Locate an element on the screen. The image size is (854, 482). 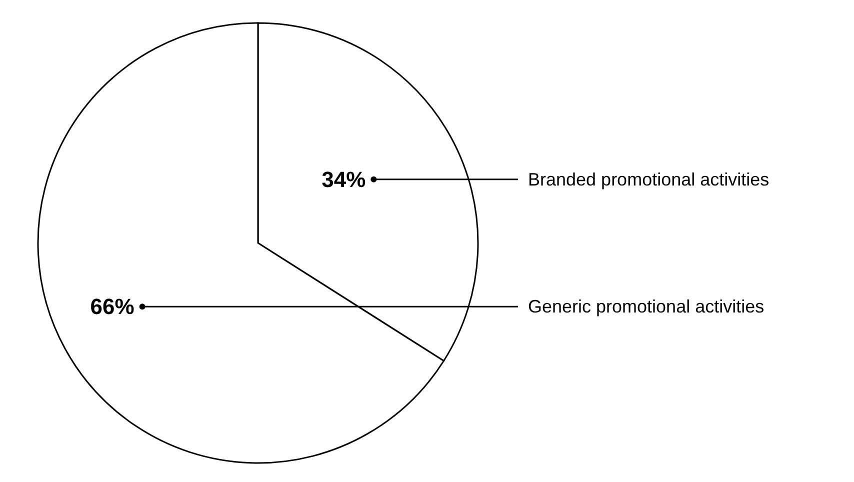
data-label: 34% is located at coordinates (344, 179).